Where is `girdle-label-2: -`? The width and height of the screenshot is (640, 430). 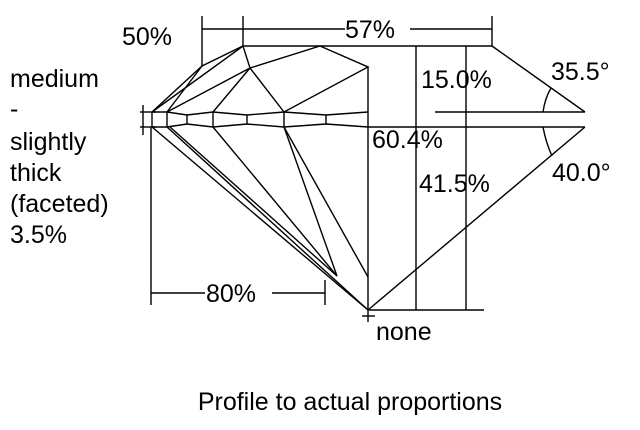 girdle-label-2: - is located at coordinates (14, 109).